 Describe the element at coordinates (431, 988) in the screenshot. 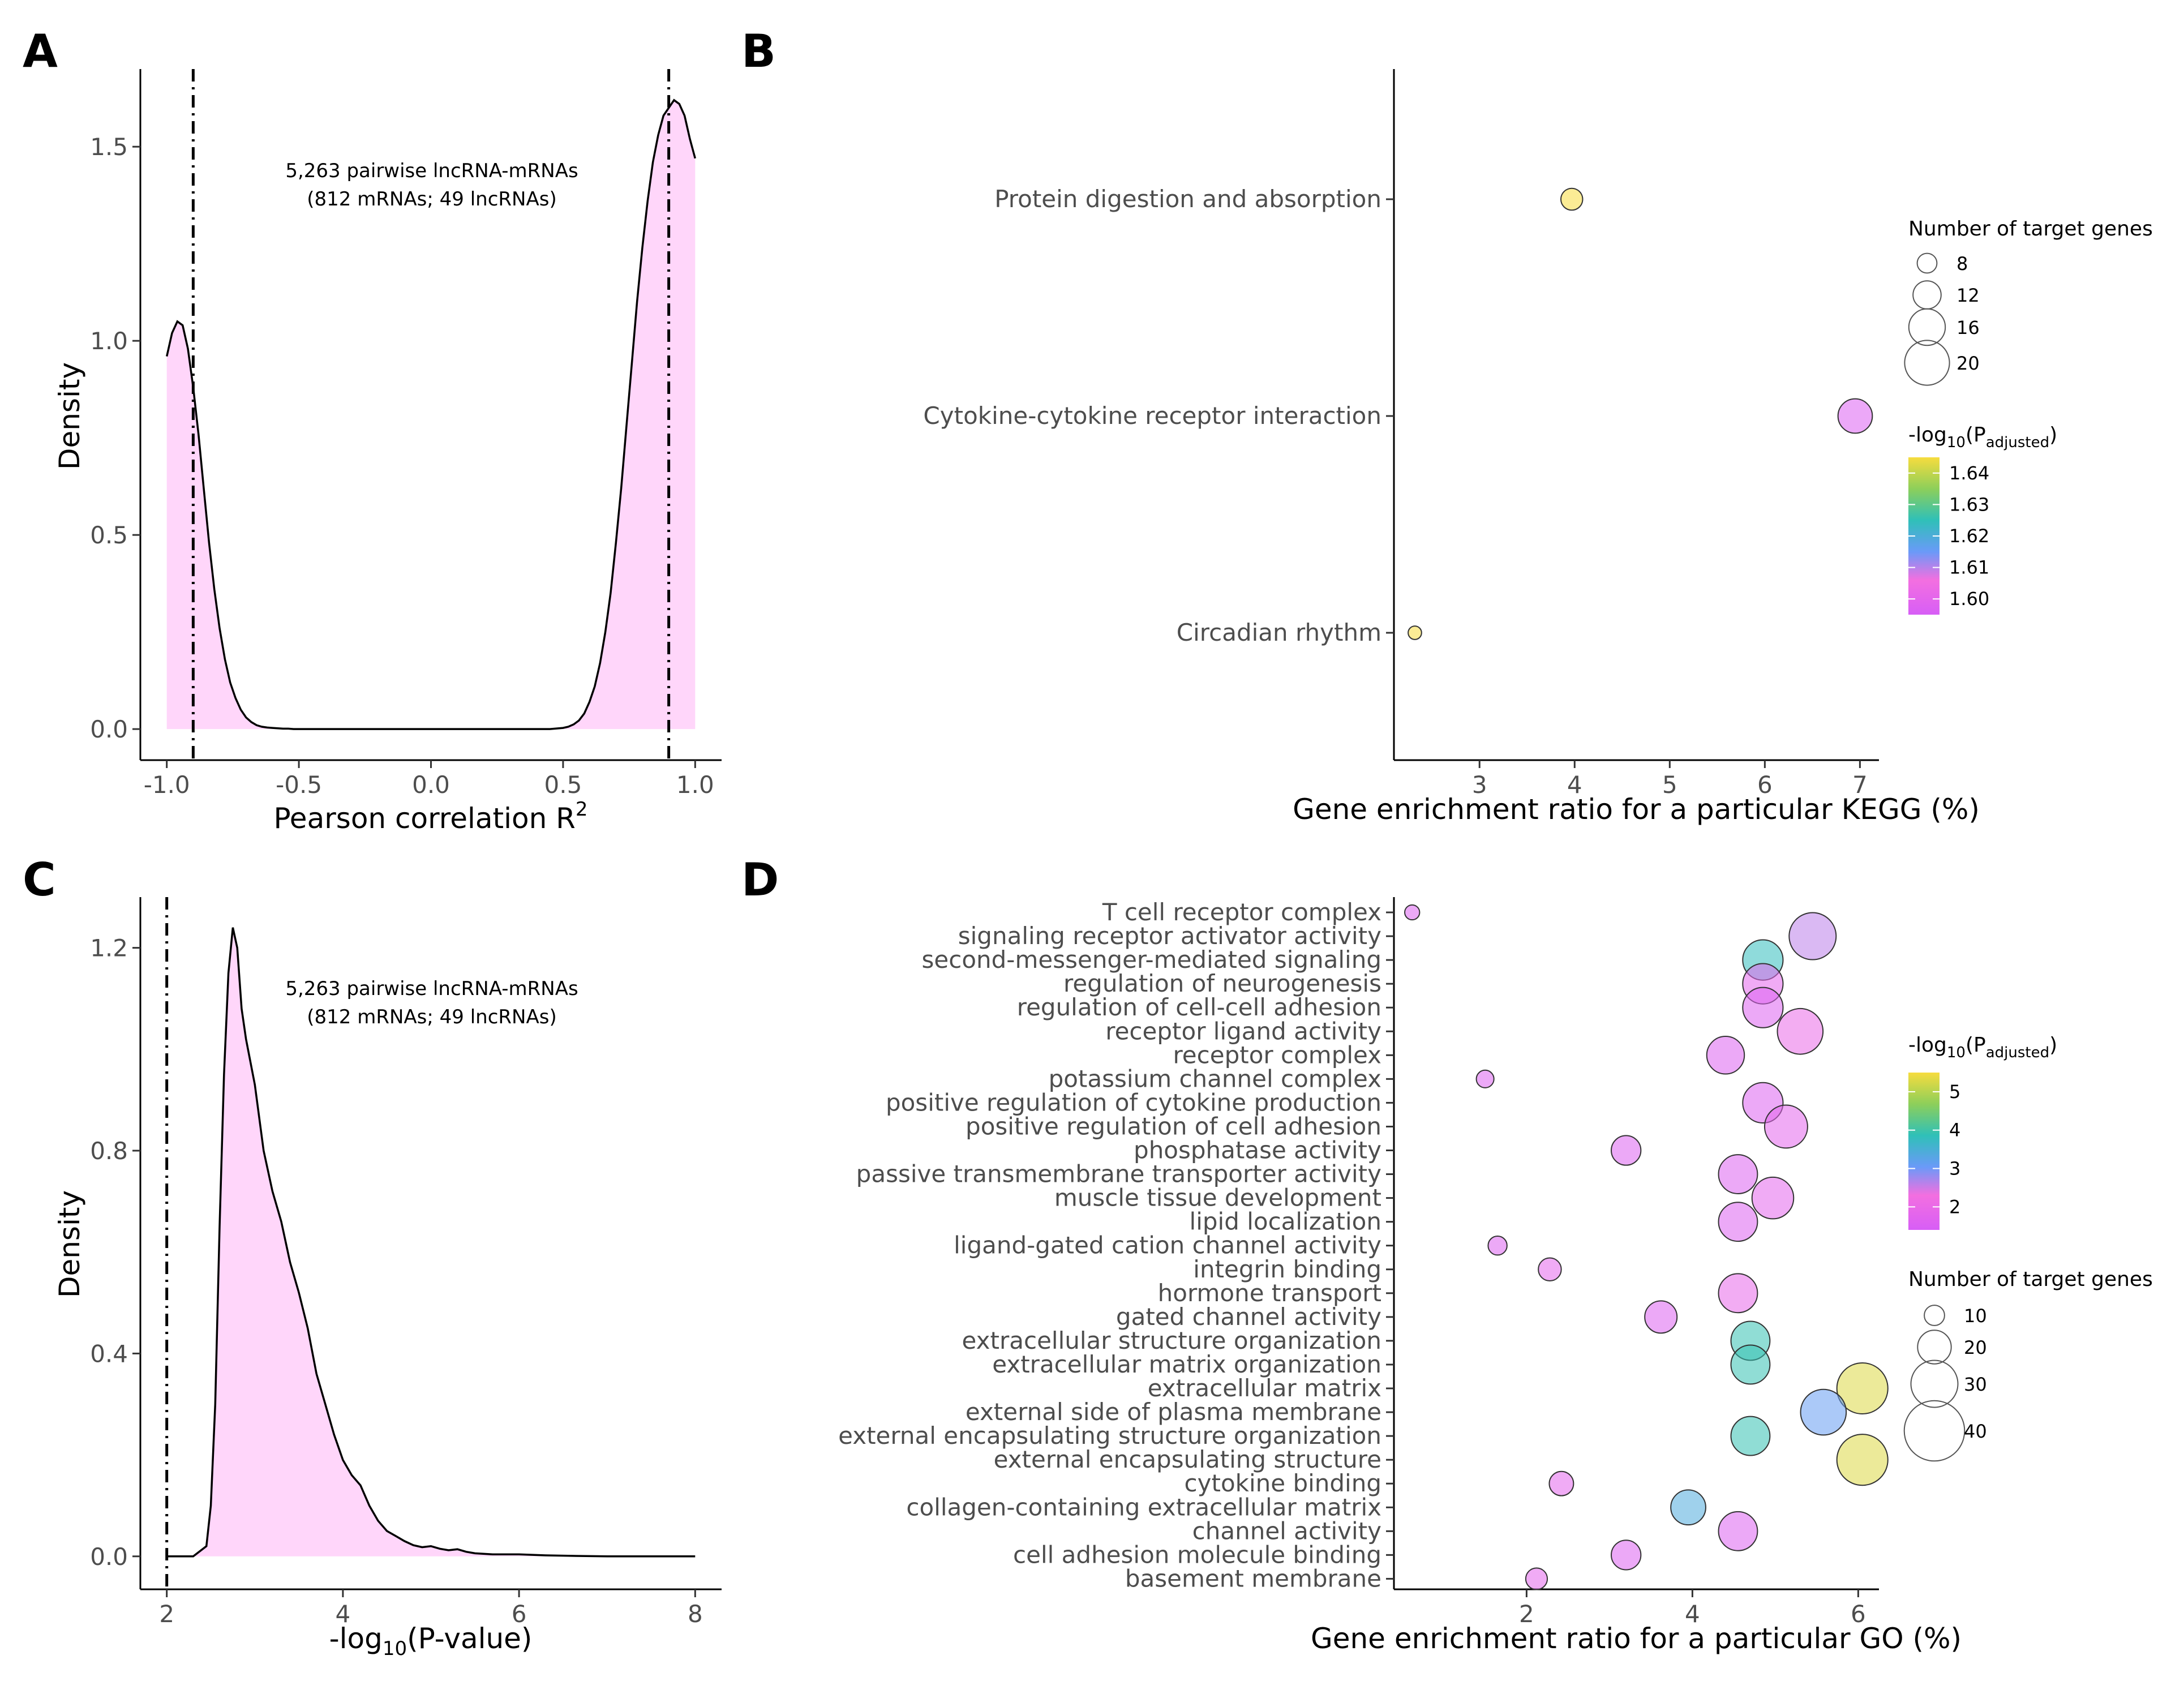

I see `panel-c-annotation-line1: 5,263 pairwise lncRNA-mRNAs` at that location.